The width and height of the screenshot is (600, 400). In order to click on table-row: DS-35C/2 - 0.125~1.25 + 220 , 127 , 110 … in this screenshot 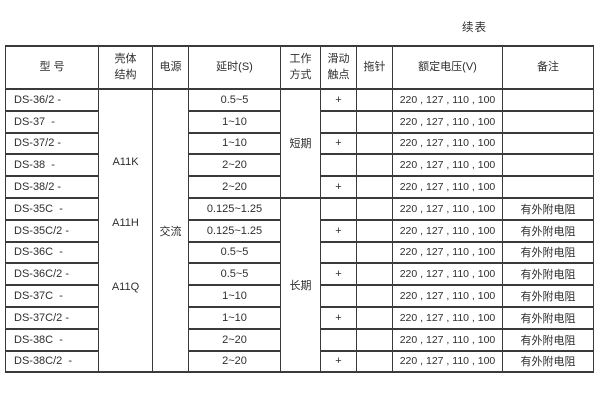, I will do `click(299, 230)`.